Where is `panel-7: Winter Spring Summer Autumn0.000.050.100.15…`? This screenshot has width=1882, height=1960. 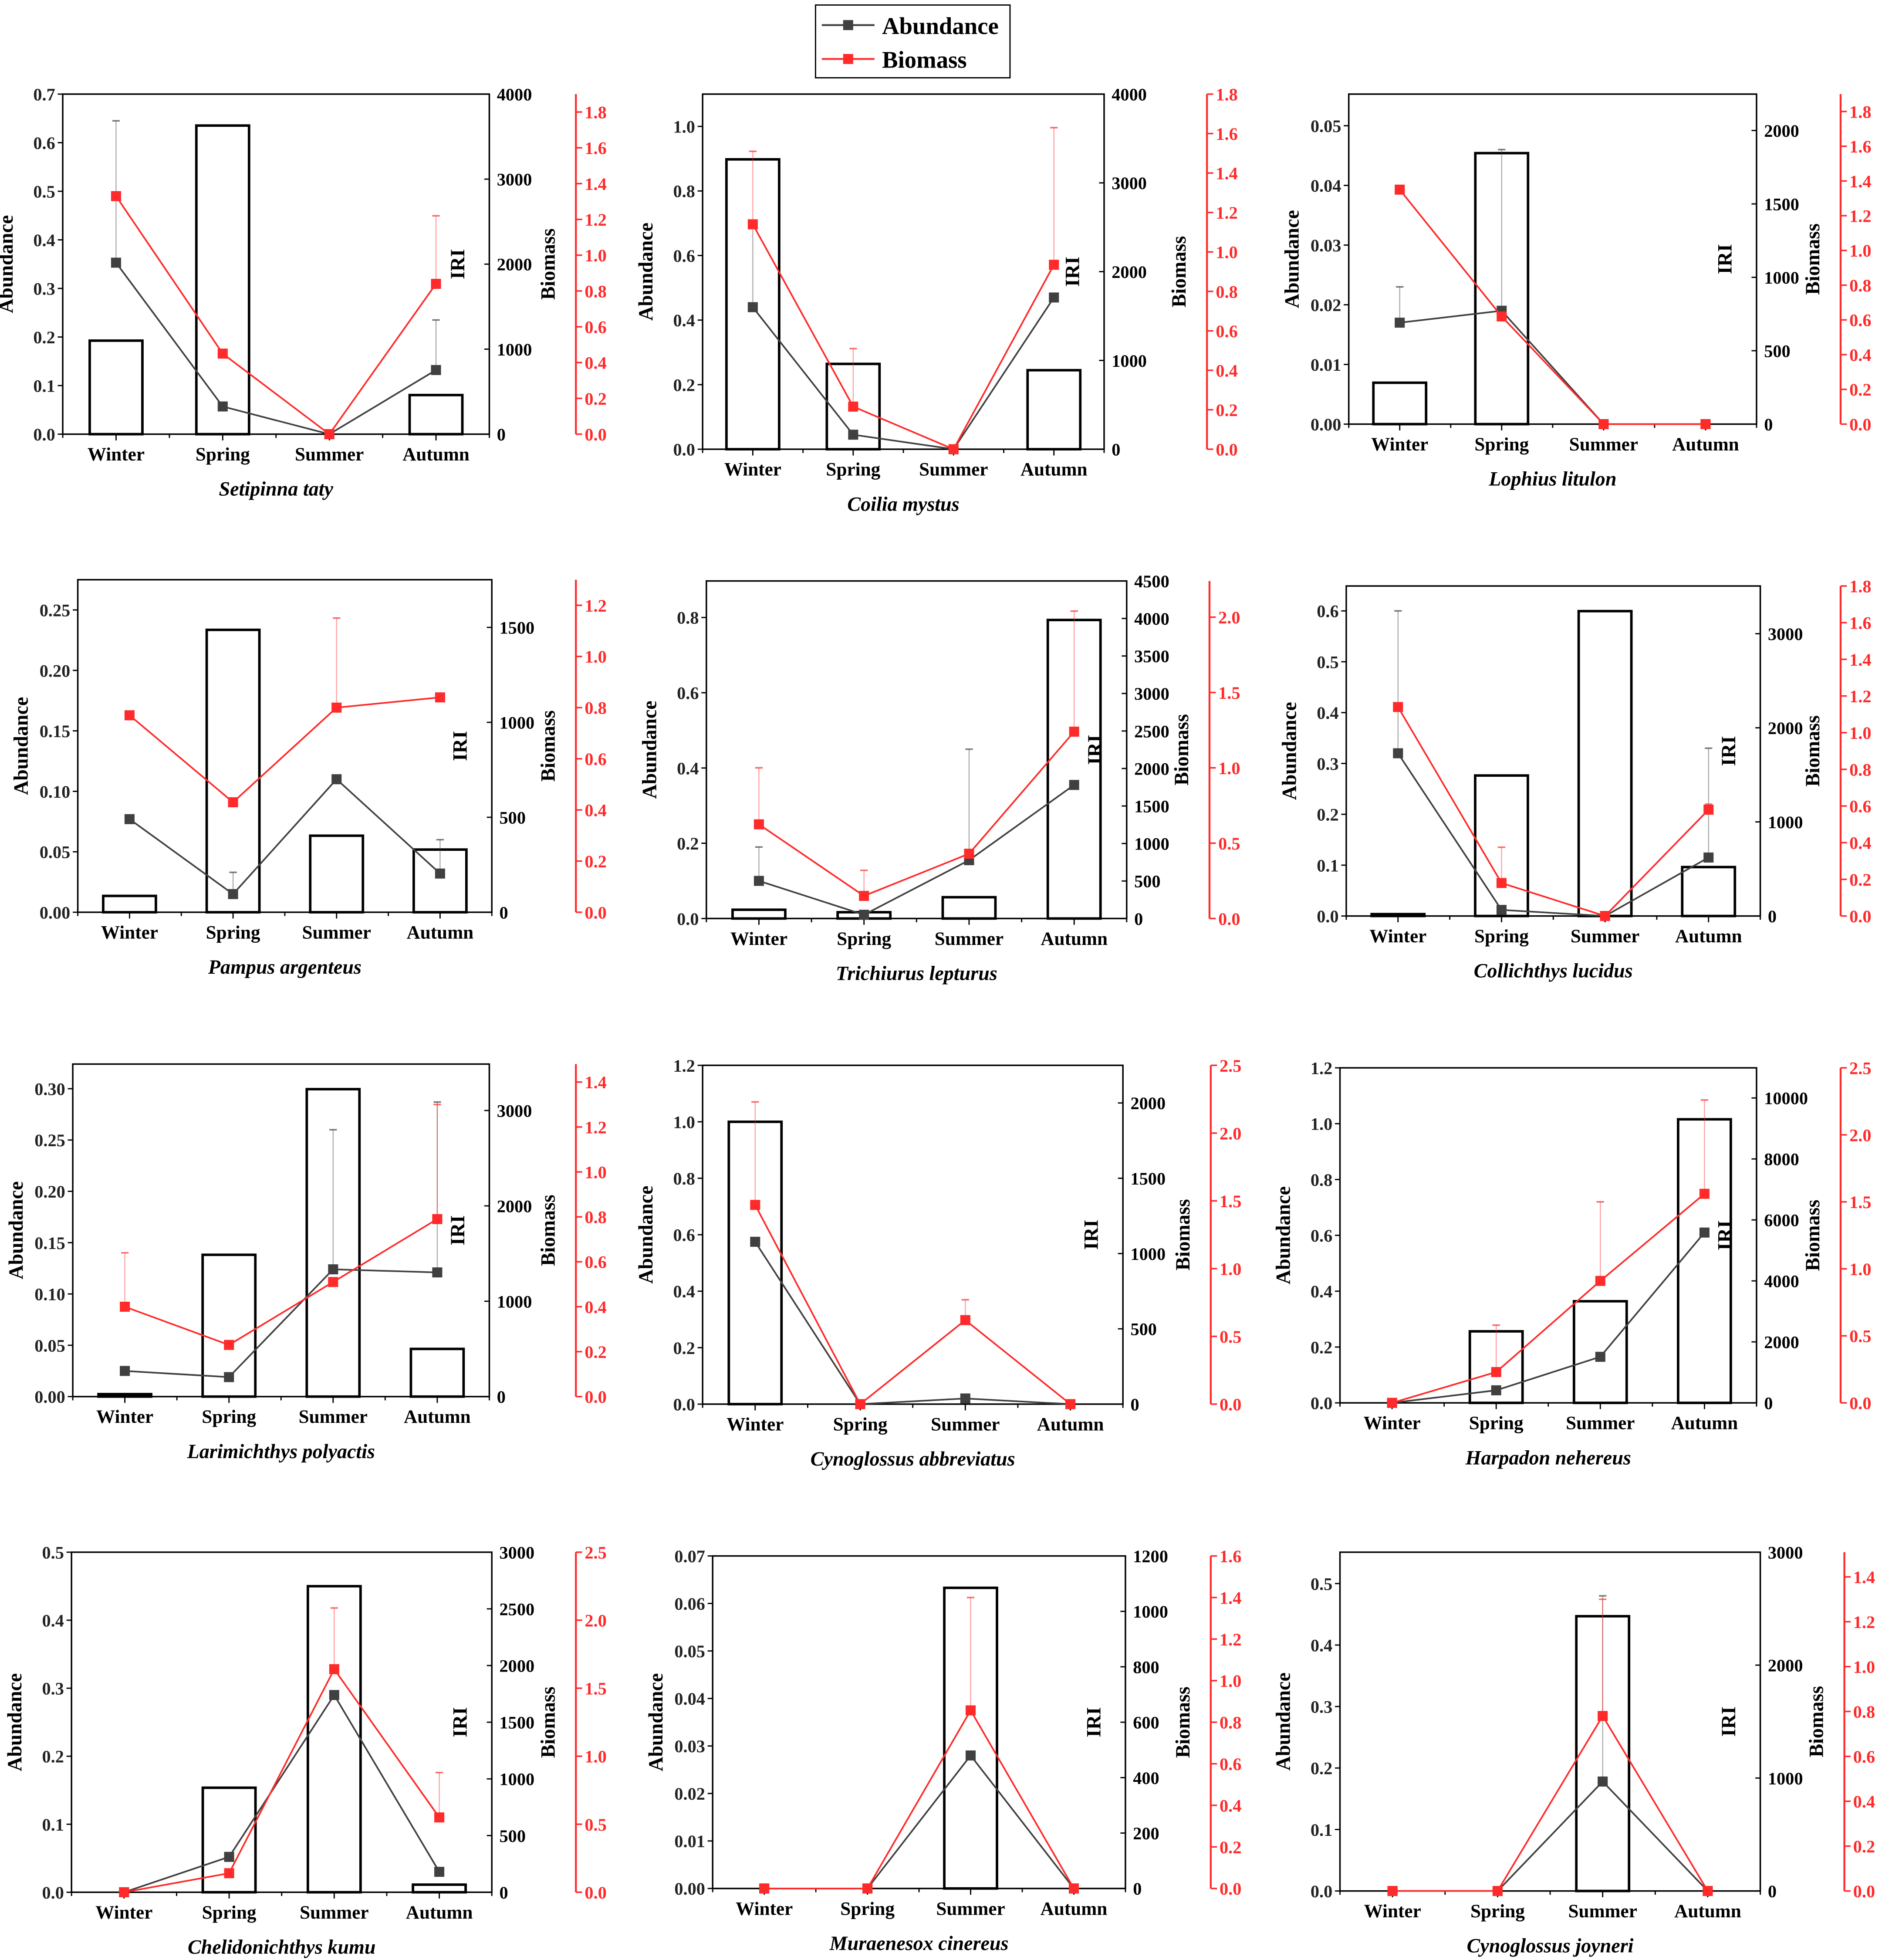
panel-7: Winter Spring Summer Autumn0.000.050.100.15… is located at coordinates (306, 1262).